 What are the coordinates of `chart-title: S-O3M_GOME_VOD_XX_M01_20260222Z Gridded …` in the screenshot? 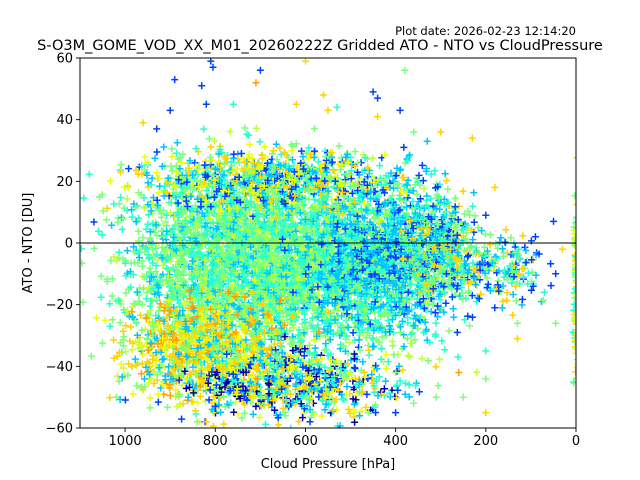 It's located at (320, 46).